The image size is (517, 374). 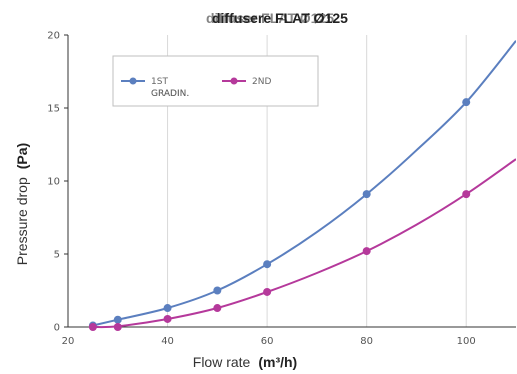 What do you see at coordinates (68, 341) in the screenshot?
I see `x-tick-label: 20` at bounding box center [68, 341].